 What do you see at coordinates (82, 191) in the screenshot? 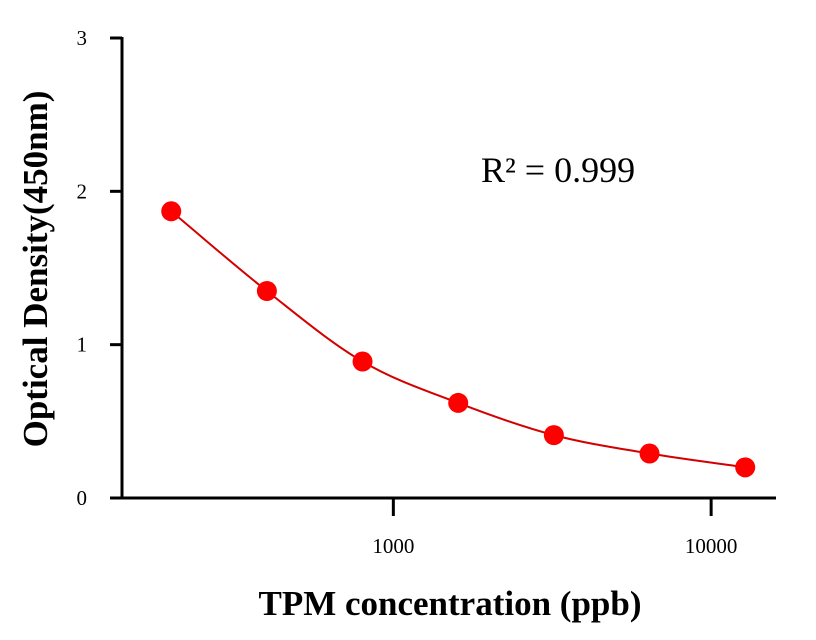
I see `y-tick-label: 2` at bounding box center [82, 191].